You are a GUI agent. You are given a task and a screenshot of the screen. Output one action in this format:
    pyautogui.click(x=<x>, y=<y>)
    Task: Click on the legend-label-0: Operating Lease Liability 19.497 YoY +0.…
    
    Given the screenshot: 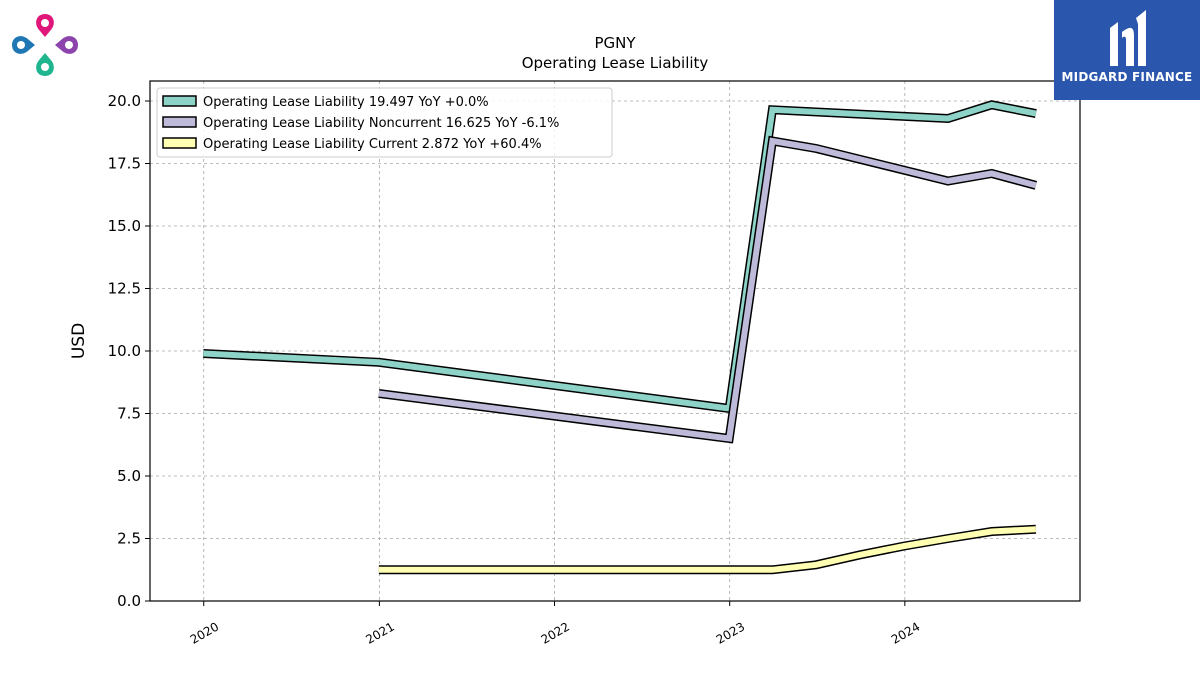 What is the action you would take?
    pyautogui.click(x=346, y=102)
    